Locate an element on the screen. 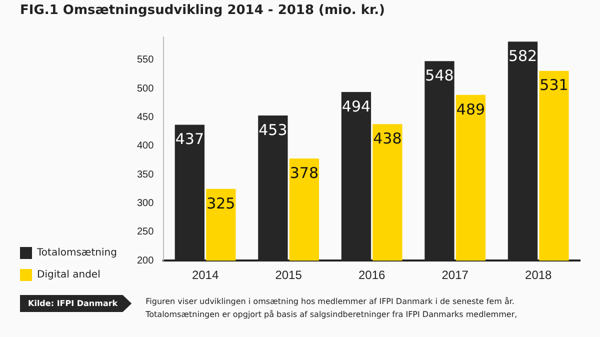 The height and width of the screenshot is (337, 600). data-label: 378 is located at coordinates (304, 173).